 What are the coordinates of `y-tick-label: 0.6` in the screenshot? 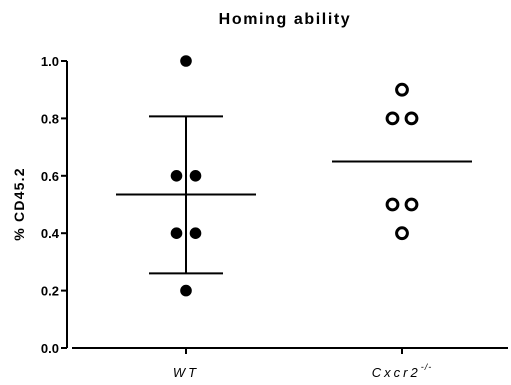 It's located at (50, 176).